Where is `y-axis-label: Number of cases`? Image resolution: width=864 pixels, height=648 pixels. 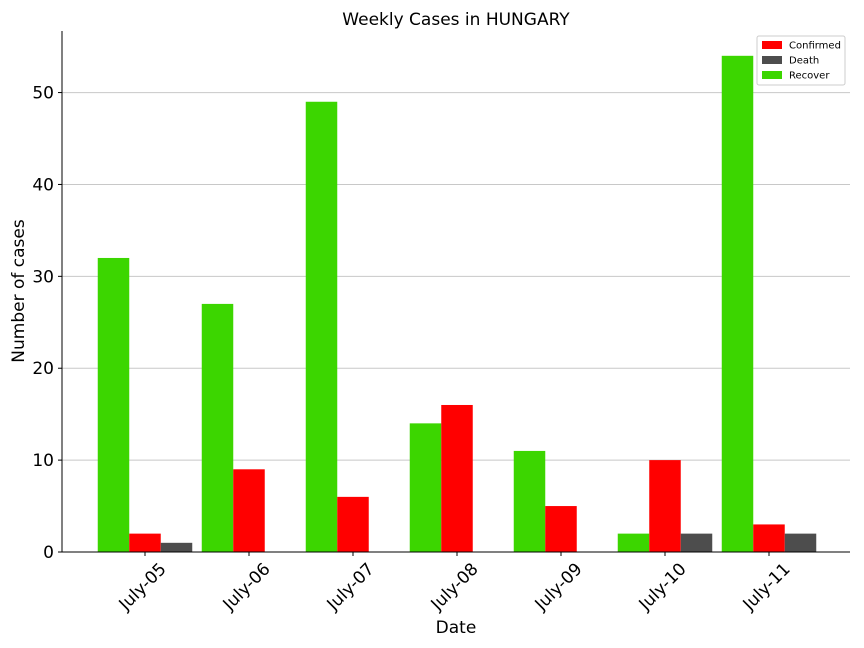
y-axis-label: Number of cases is located at coordinates (19, 291).